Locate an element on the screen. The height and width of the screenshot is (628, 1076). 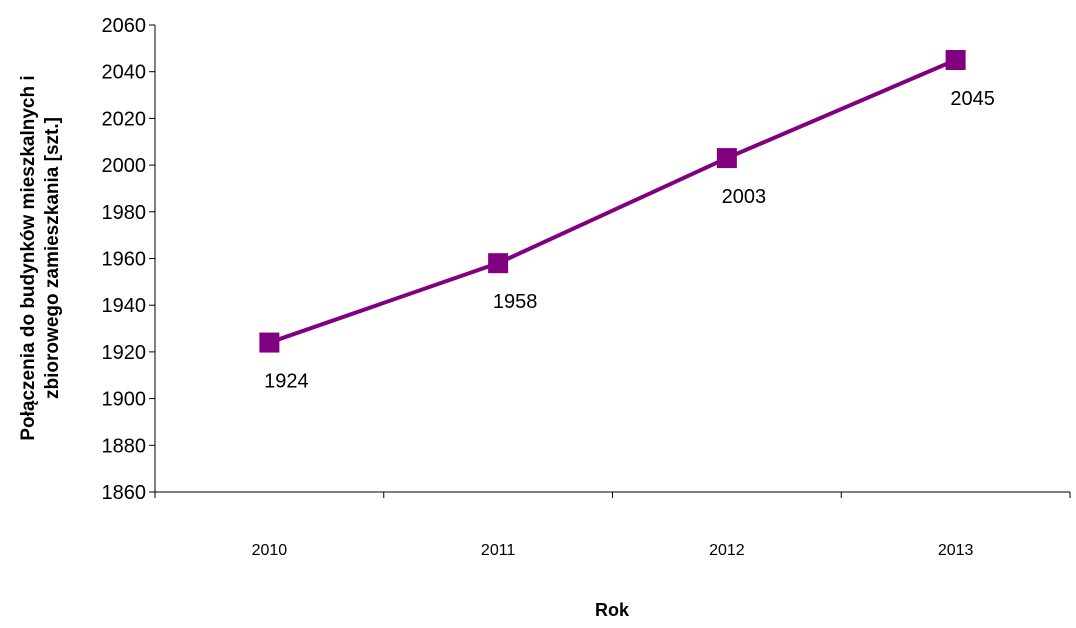
data-label: 2003 is located at coordinates (744, 197).